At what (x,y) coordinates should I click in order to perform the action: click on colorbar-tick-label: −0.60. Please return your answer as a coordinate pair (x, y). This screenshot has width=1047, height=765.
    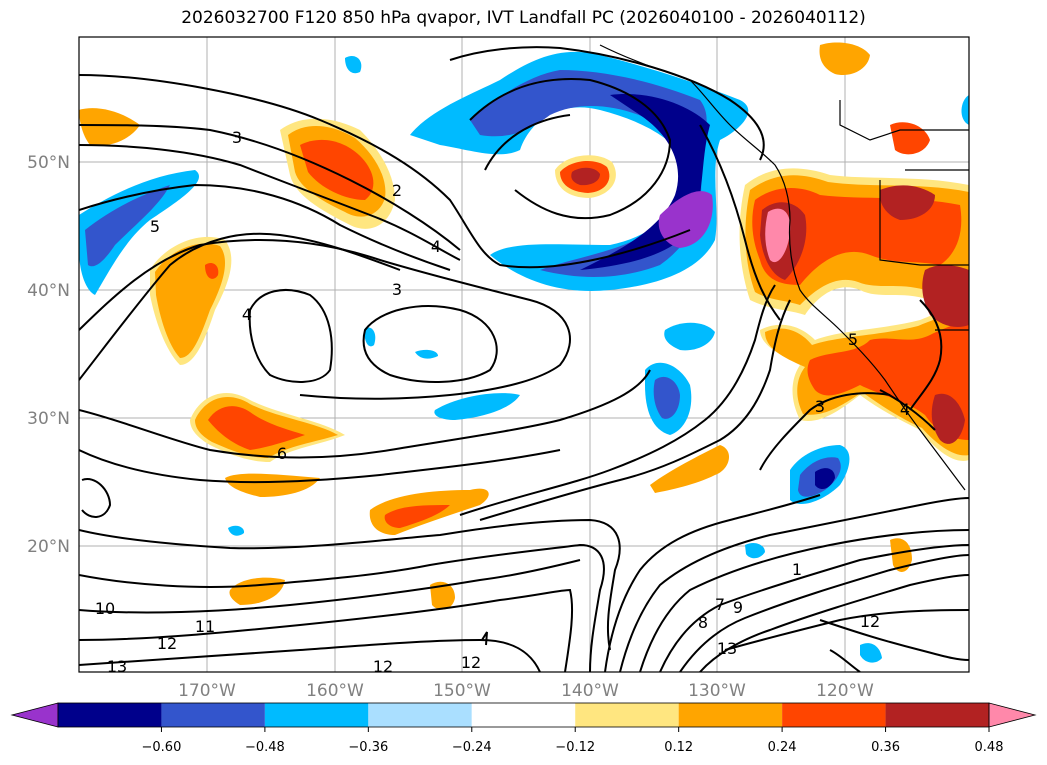
    Looking at the image, I should click on (162, 747).